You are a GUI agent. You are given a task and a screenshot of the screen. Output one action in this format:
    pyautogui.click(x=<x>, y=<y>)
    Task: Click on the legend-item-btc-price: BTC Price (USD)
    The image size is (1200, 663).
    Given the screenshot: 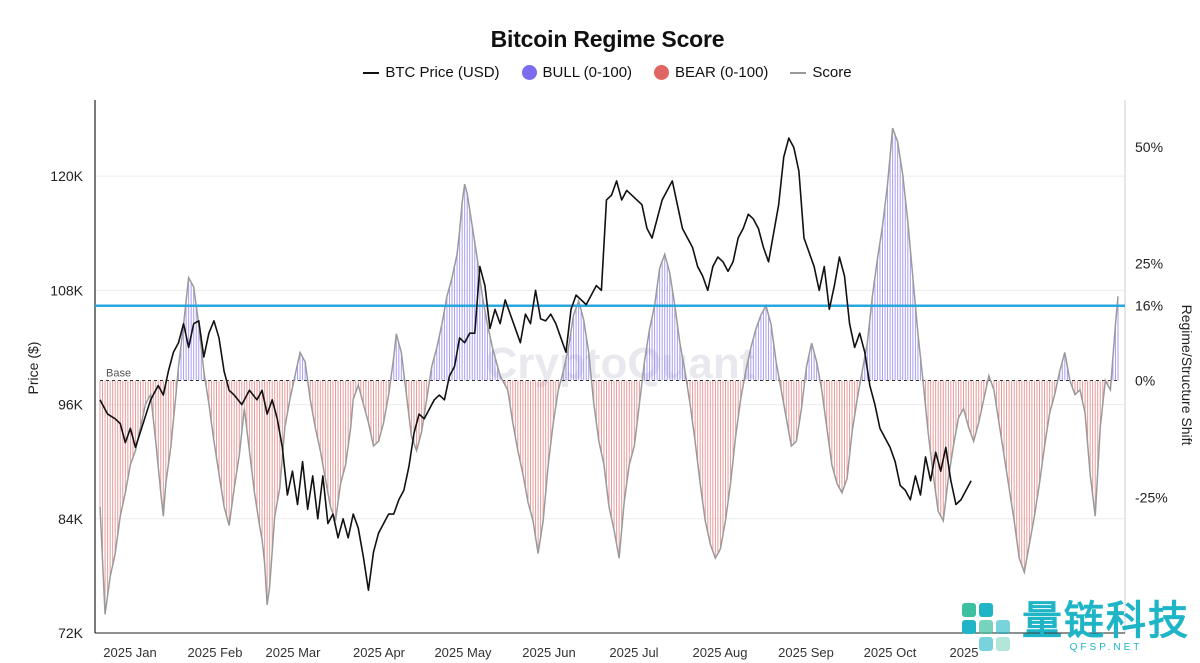 What is the action you would take?
    pyautogui.click(x=431, y=72)
    